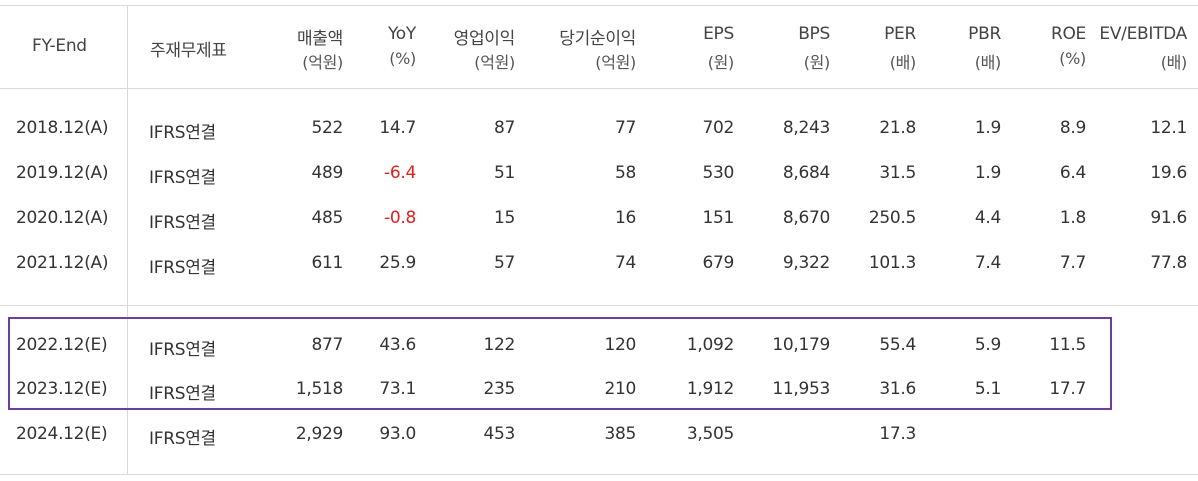 Image resolution: width=1198 pixels, height=481 pixels. Describe the element at coordinates (397, 389) in the screenshot. I see `cell-yoy: 73.1` at that location.